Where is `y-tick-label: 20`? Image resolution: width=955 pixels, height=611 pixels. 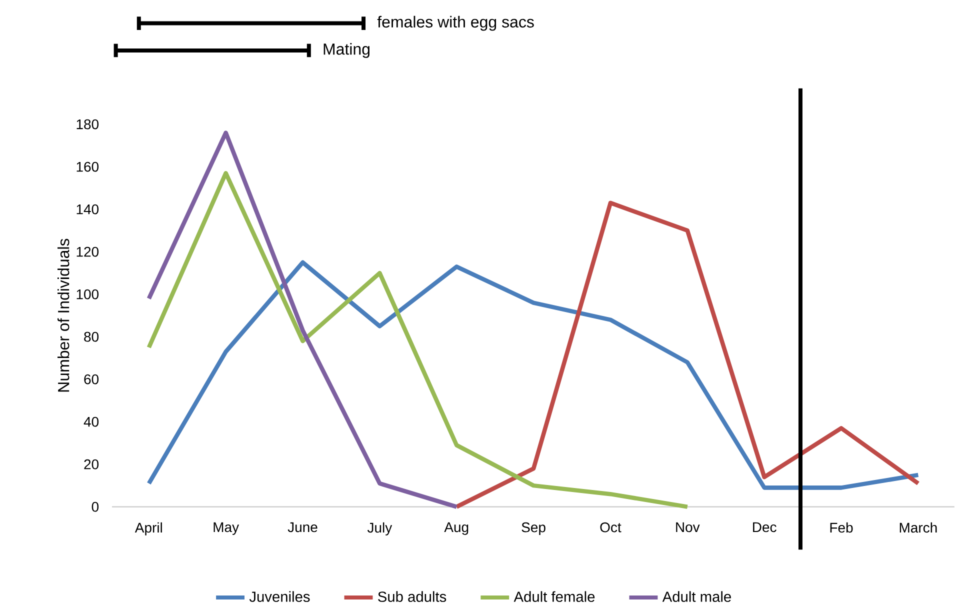
y-tick-label: 20 is located at coordinates (91, 464).